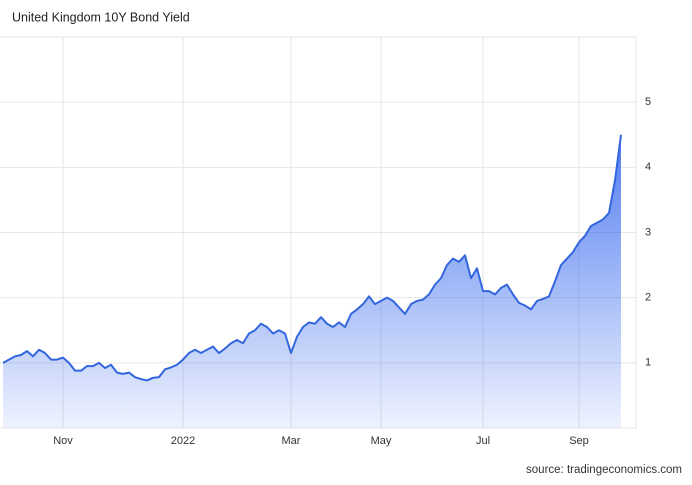 This screenshot has height=485, width=692. Describe the element at coordinates (579, 441) in the screenshot. I see `x-tick-label: Sep` at that location.